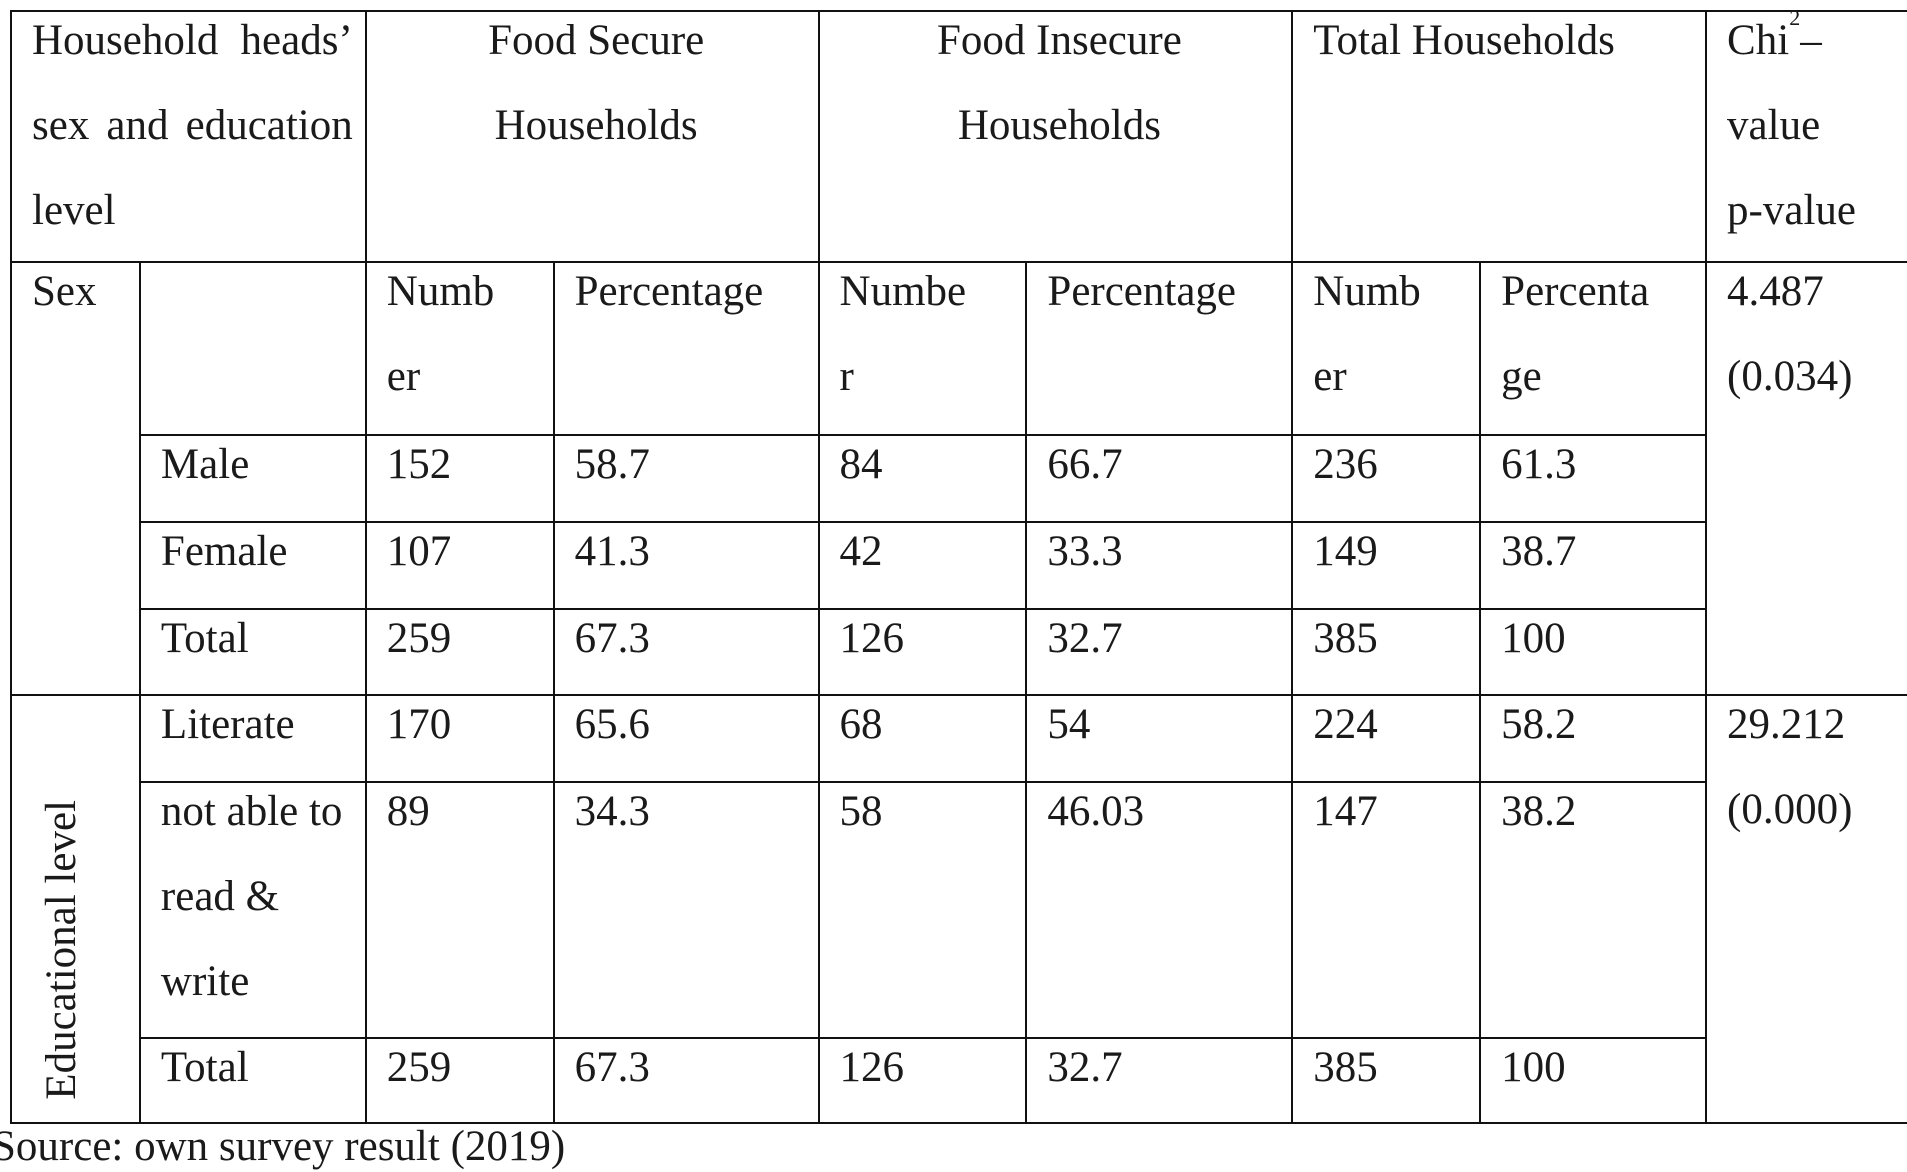  What do you see at coordinates (612, 1067) in the screenshot?
I see `cell-text: 67.3` at bounding box center [612, 1067].